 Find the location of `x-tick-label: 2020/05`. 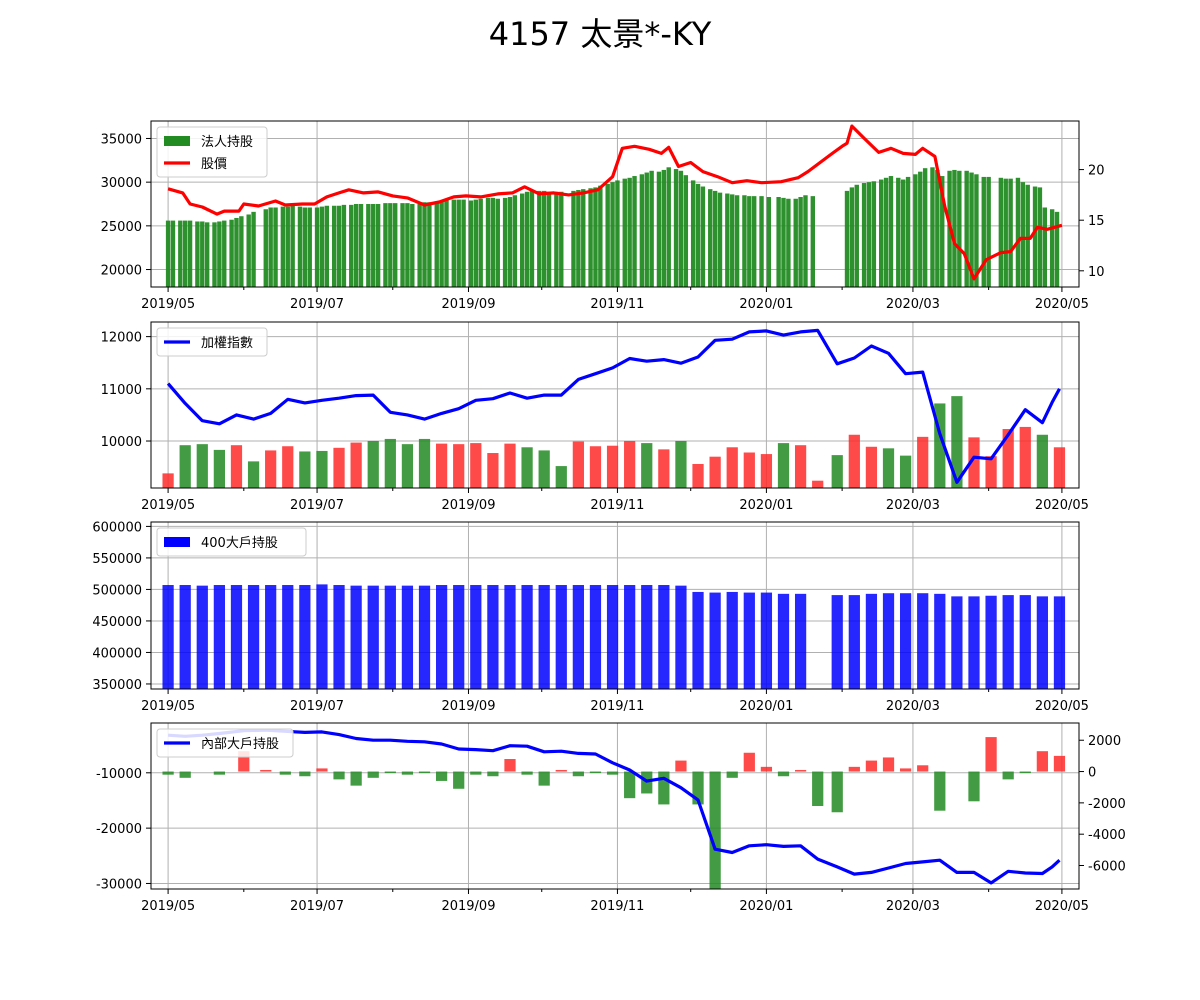

x-tick-label: 2020/05 is located at coordinates (1062, 706).